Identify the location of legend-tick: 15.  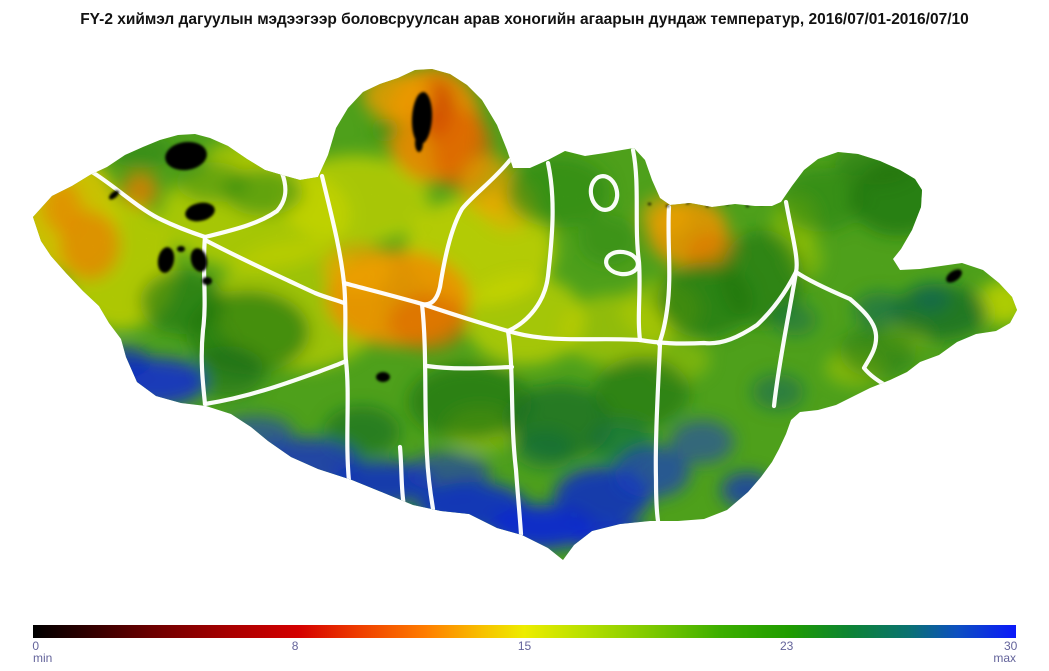
(524, 646).